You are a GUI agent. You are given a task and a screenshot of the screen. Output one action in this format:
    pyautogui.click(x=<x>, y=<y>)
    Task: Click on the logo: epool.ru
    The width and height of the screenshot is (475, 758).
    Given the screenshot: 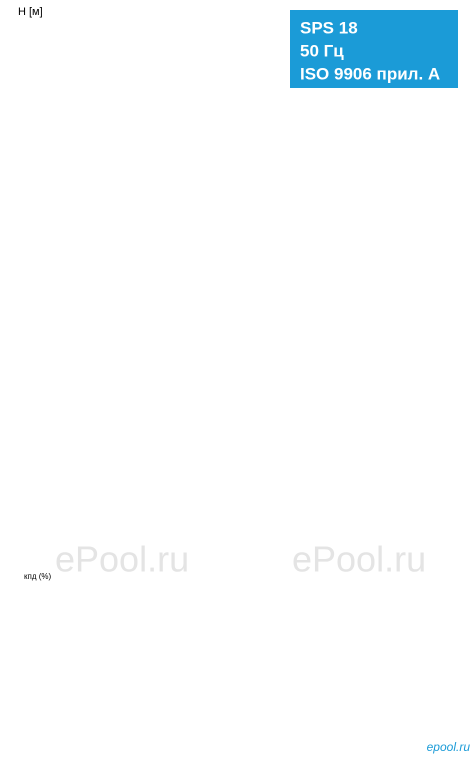 What is the action you would take?
    pyautogui.click(x=449, y=747)
    